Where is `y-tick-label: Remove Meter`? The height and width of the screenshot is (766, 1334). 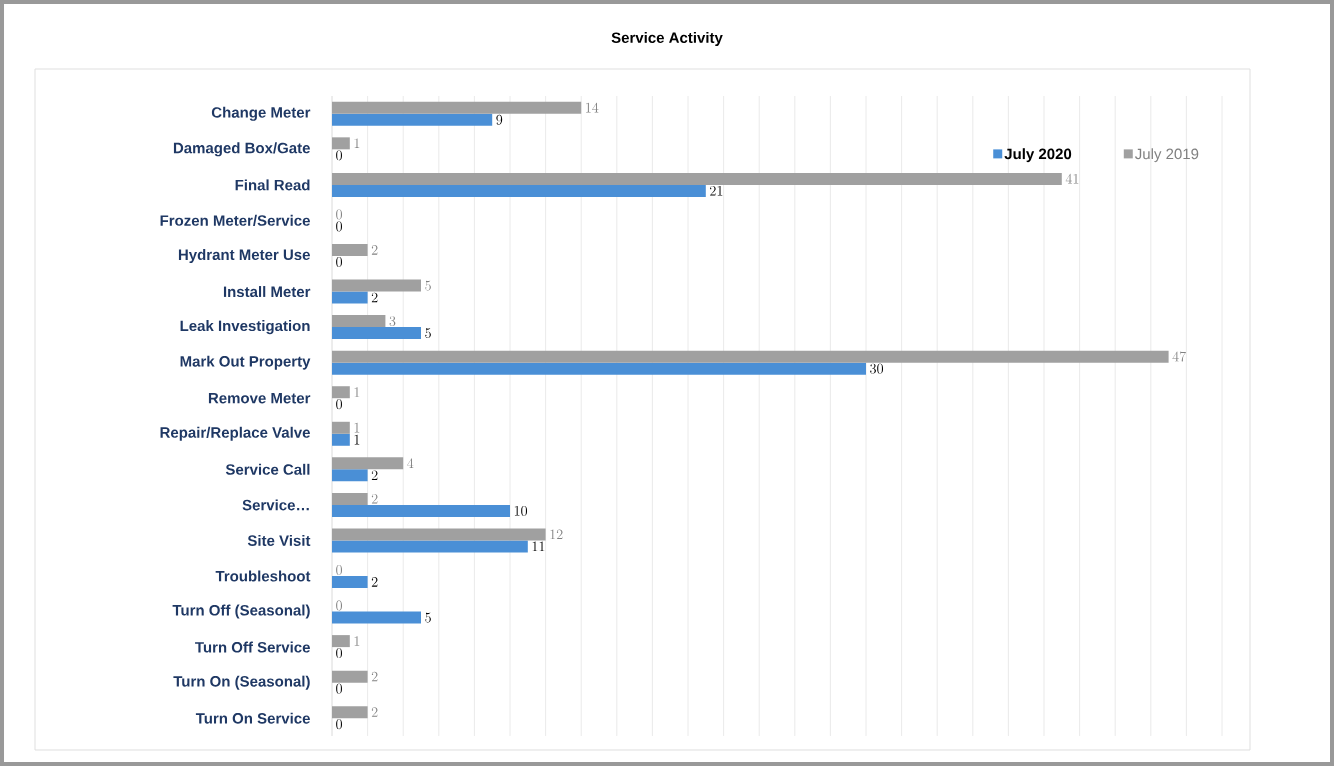
y-tick-label: Remove Meter is located at coordinates (259, 398).